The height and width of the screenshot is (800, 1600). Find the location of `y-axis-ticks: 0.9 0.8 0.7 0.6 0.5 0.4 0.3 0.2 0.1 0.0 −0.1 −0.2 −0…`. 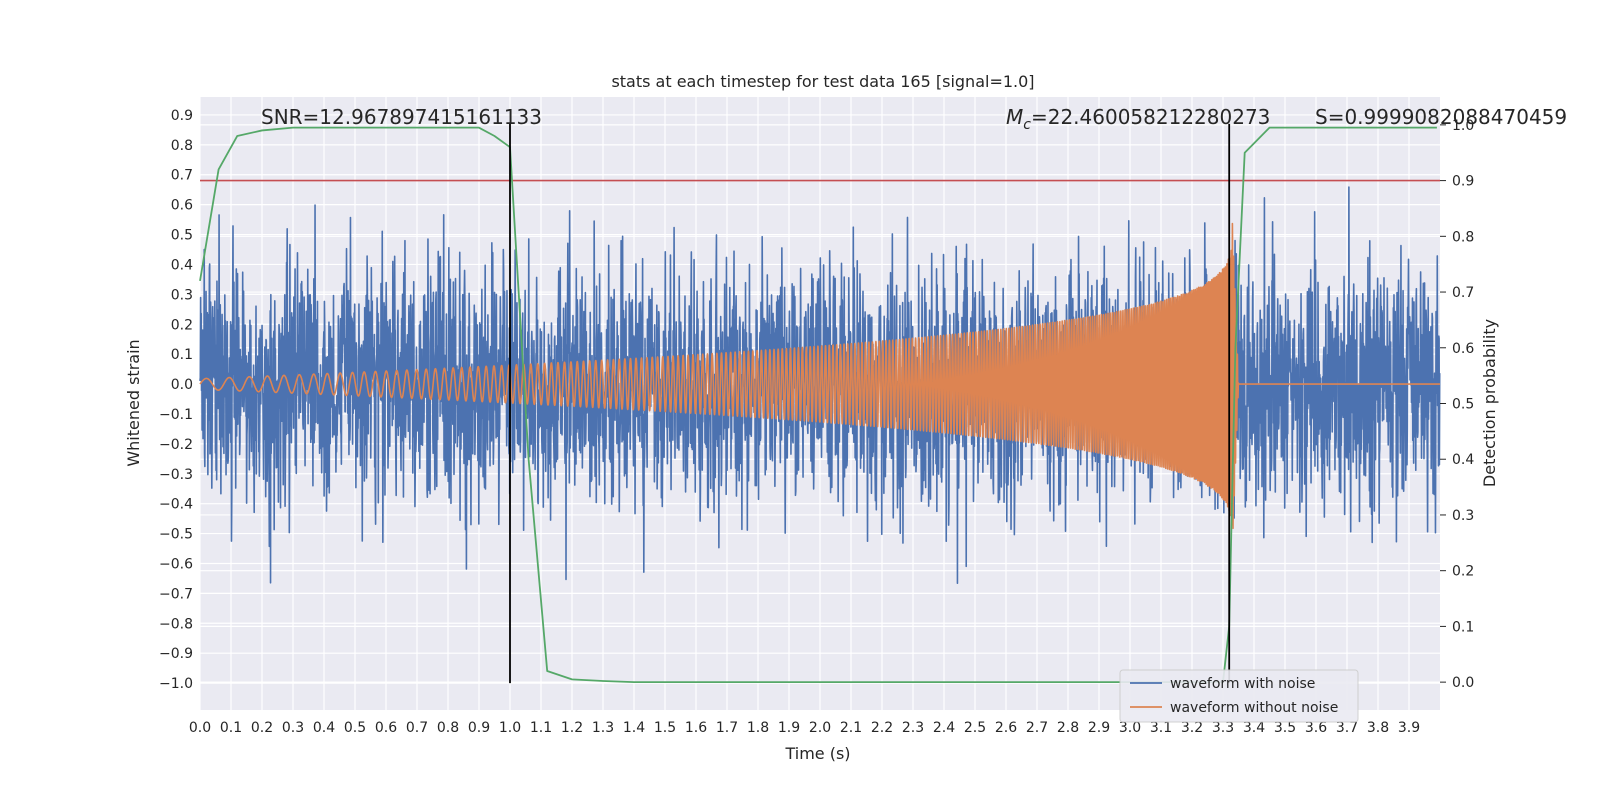

y-axis-ticks: 0.9 0.8 0.7 0.6 0.5 0.4 0.3 0.2 0.1 0.0 −0.1 −0.2 −0… is located at coordinates (176, 400).